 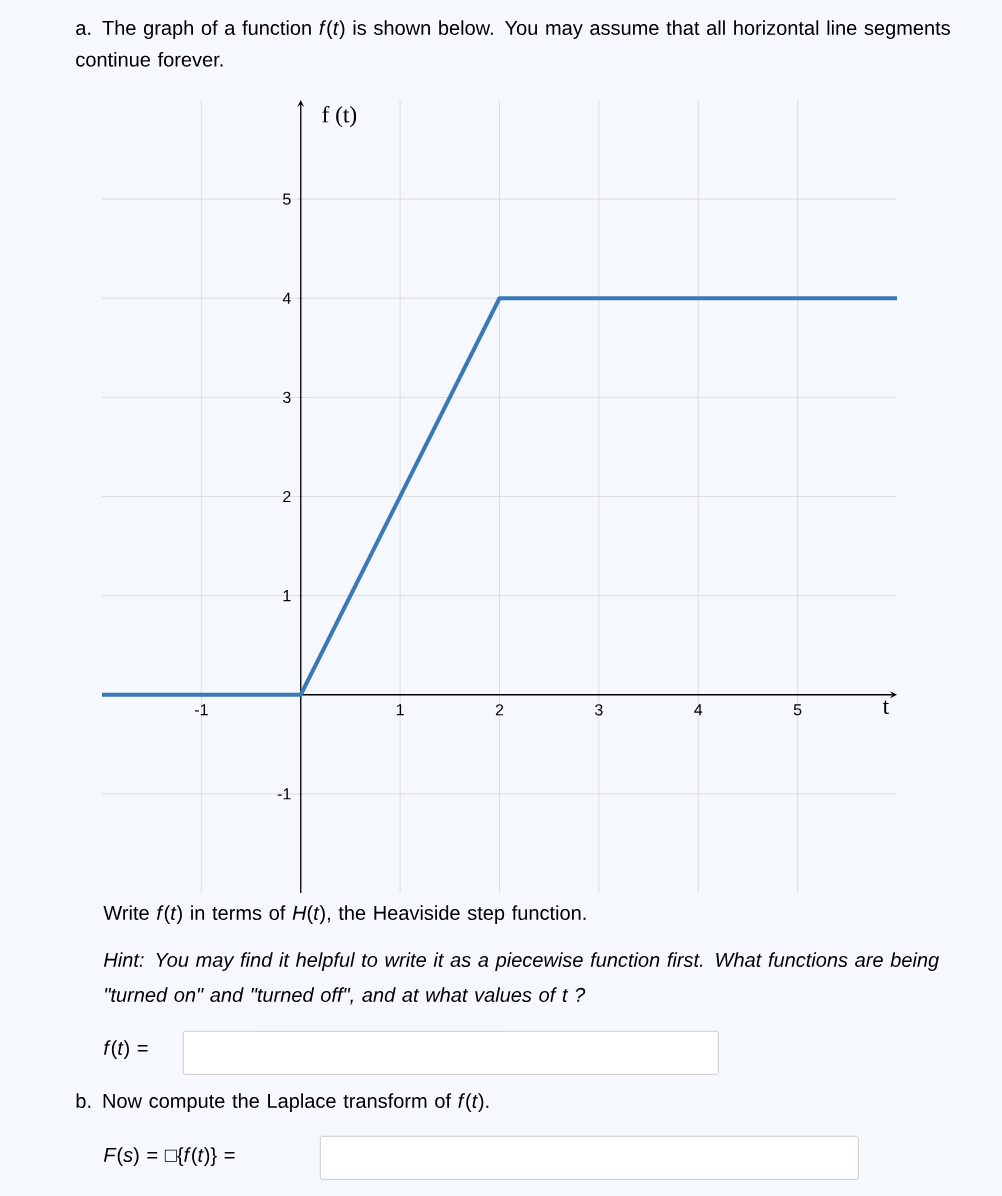 I want to click on x-tick-label: 5, so click(x=797, y=710).